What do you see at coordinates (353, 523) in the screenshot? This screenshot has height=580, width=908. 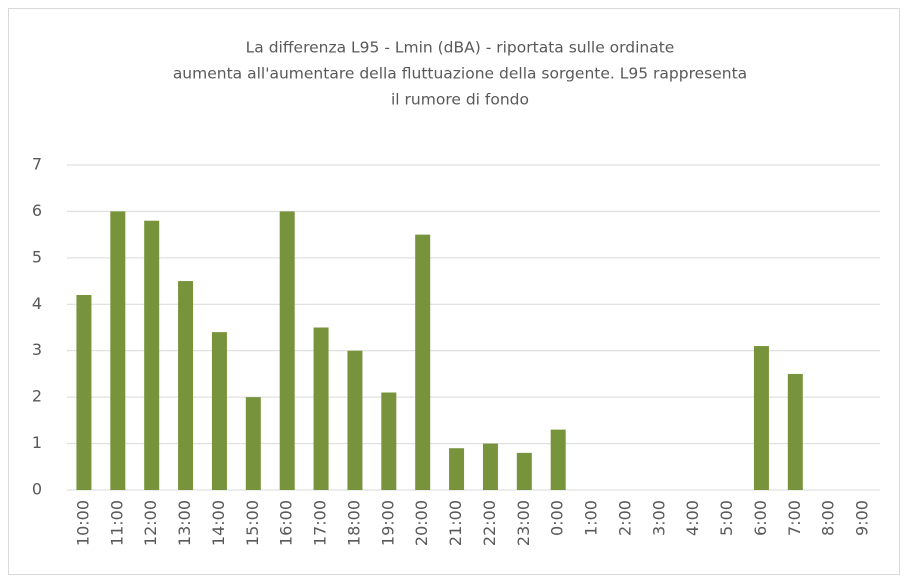 I see `x-tick-label: 18:00` at bounding box center [353, 523].